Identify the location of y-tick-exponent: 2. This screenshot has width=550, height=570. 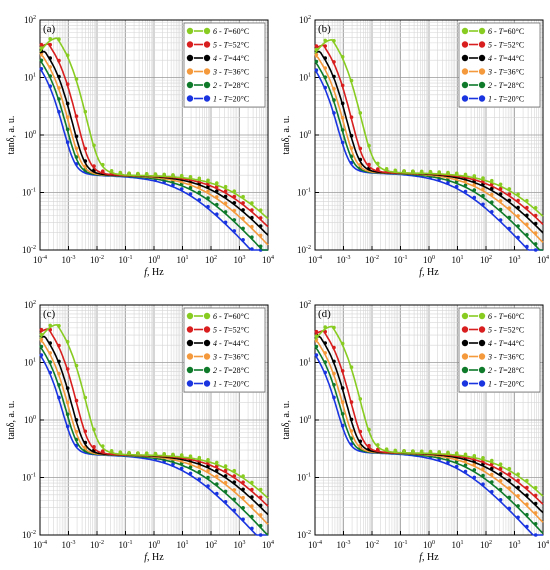
(309, 303).